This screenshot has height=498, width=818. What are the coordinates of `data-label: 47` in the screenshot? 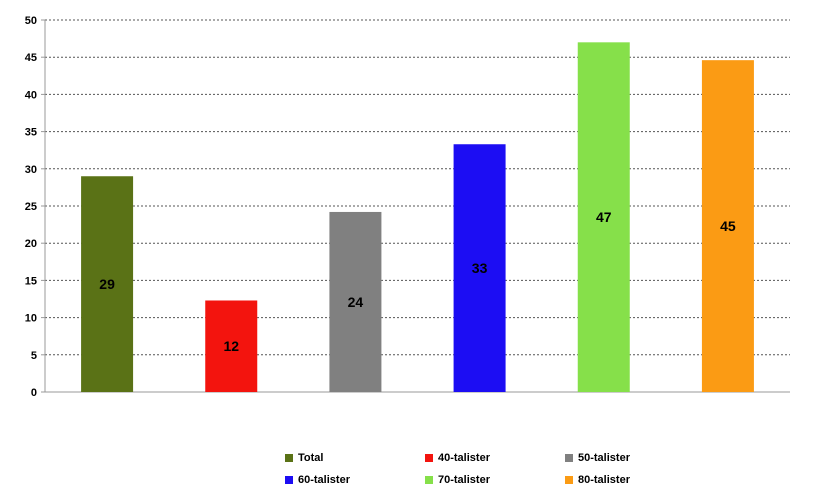 It's located at (604, 217).